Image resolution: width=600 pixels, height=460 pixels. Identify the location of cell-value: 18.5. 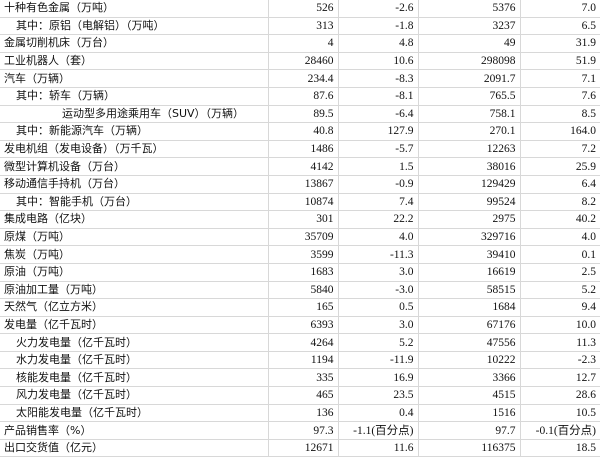
(559, 448).